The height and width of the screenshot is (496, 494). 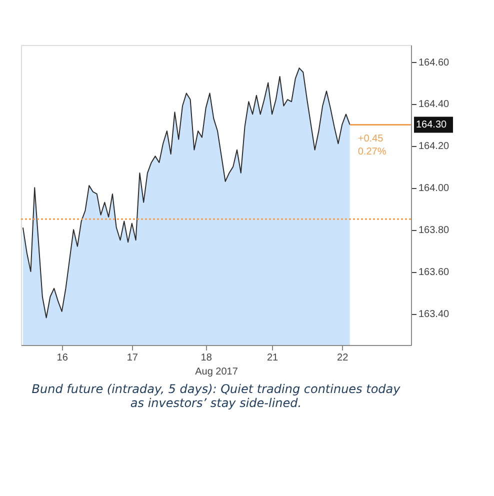 I want to click on text: Bund future (intraday, 5 days): Quiet trading continues today as investors’ stay side-lined., so click(x=217, y=396).